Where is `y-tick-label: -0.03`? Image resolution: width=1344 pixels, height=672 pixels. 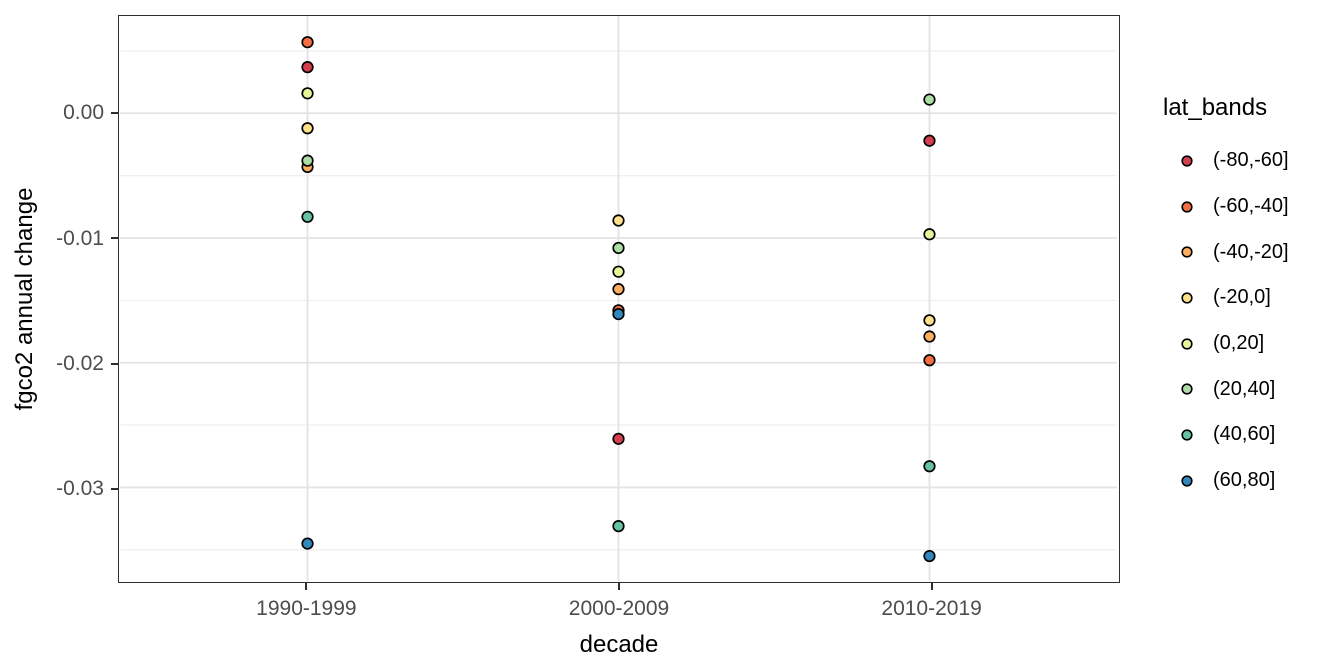 y-tick-label: -0.03 is located at coordinates (80, 489).